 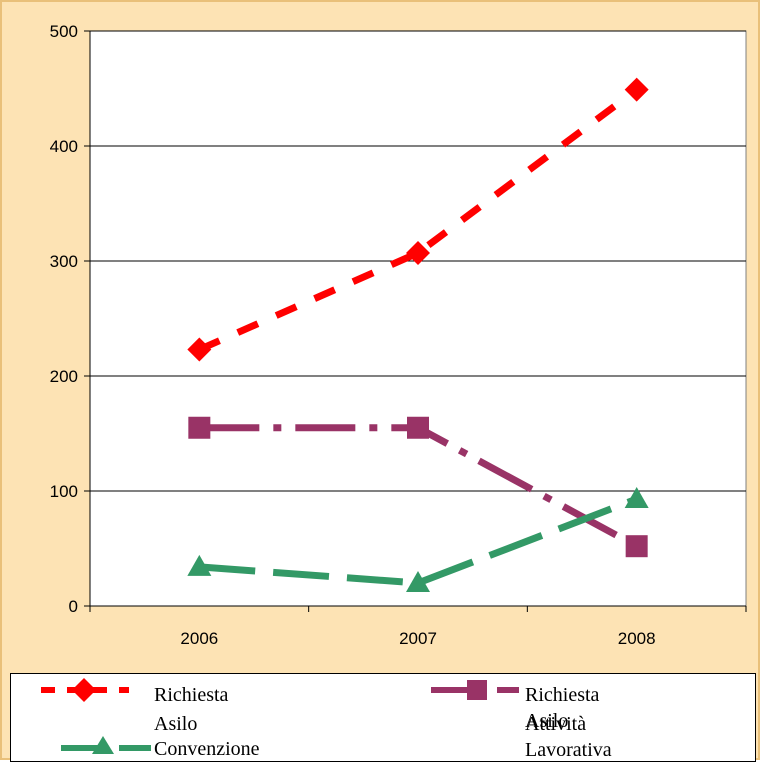 I want to click on y-tick-label: 200, so click(x=64, y=376).